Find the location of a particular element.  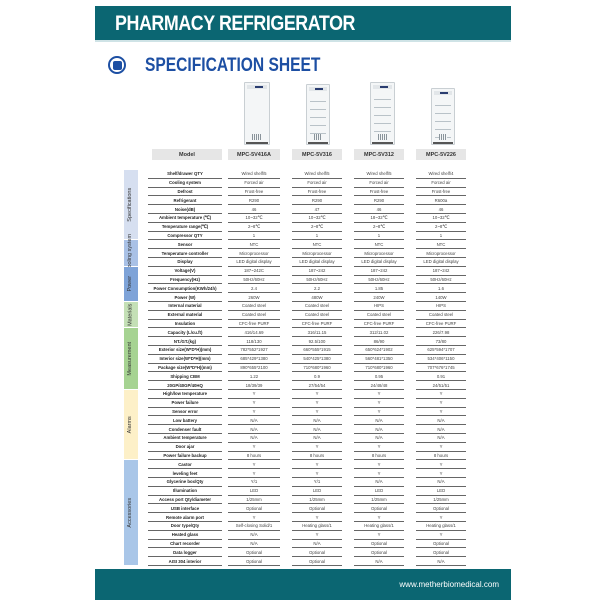

row-value: 416/14.69 is located at coordinates (254, 333).